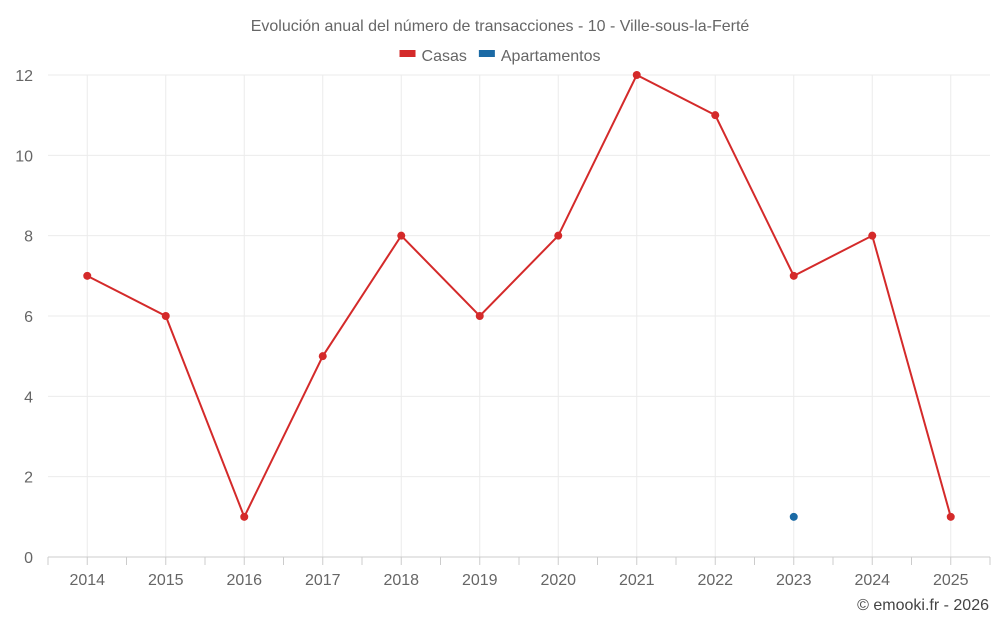 The height and width of the screenshot is (625, 1000). I want to click on x-tick-label: 2014, so click(87, 580).